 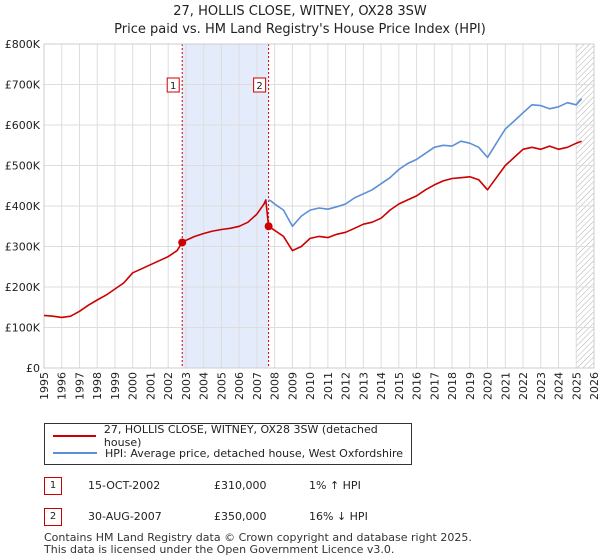 I want to click on x-tick-label: 2004, so click(x=204, y=386).